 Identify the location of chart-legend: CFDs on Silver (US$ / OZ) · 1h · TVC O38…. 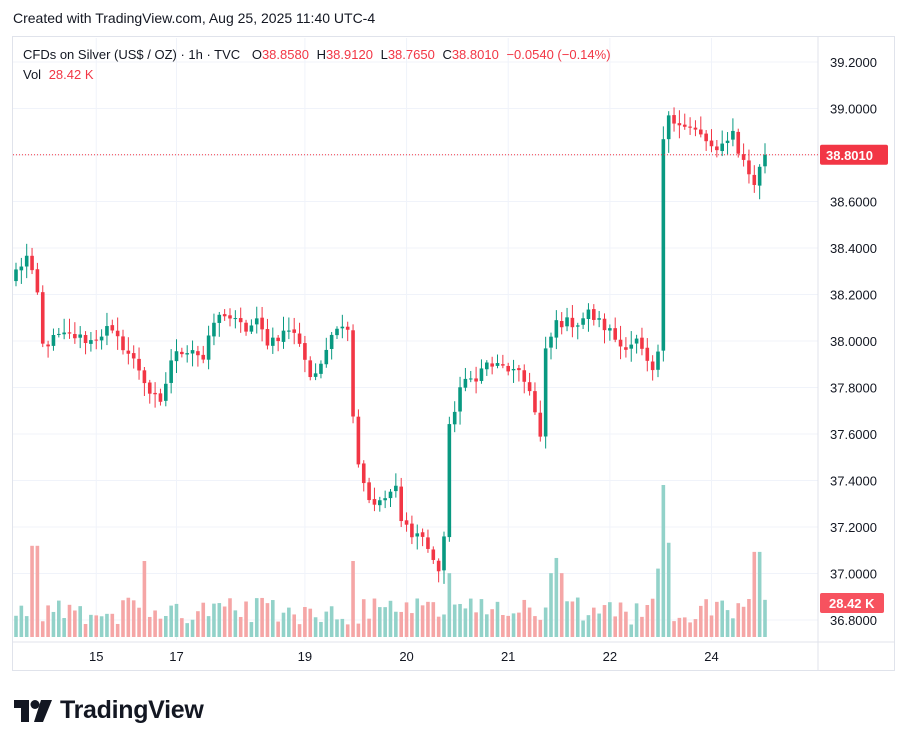
(317, 65).